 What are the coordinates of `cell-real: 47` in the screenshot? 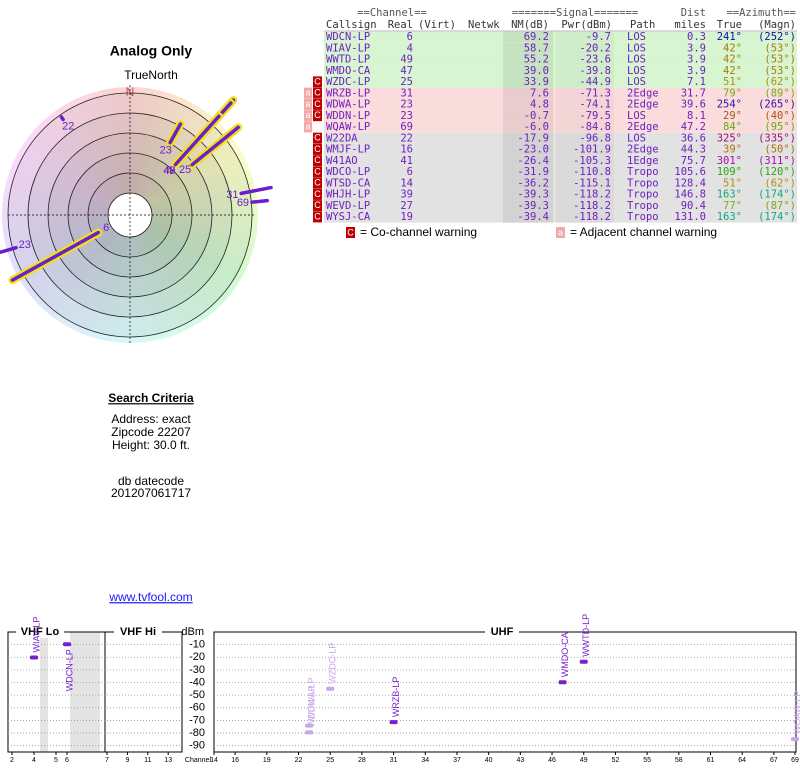 It's located at (406, 71).